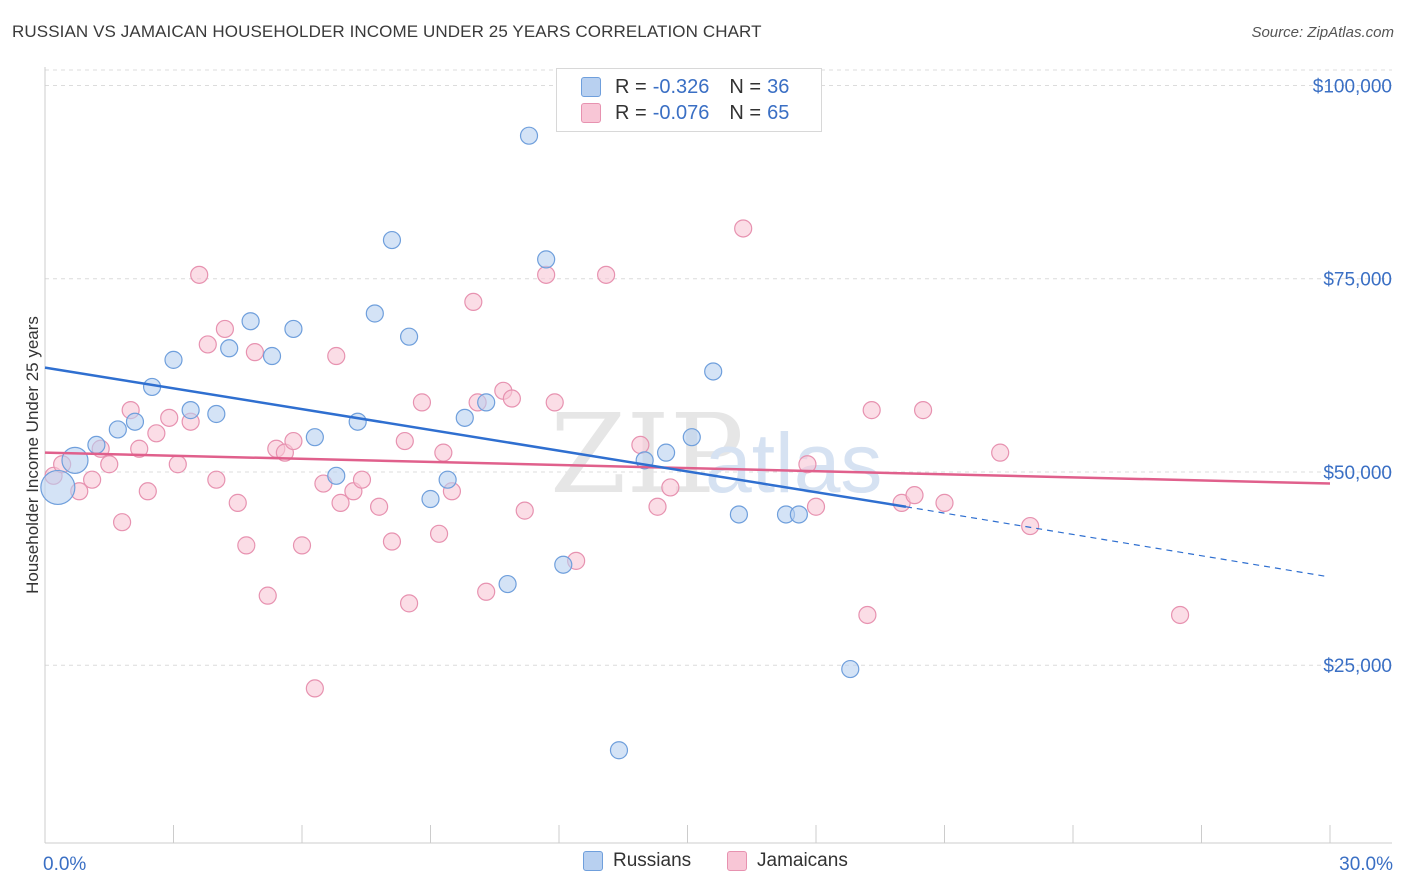  Describe the element at coordinates (1322, 32) in the screenshot. I see `source-label: Source: ZipAtlas.com` at that location.